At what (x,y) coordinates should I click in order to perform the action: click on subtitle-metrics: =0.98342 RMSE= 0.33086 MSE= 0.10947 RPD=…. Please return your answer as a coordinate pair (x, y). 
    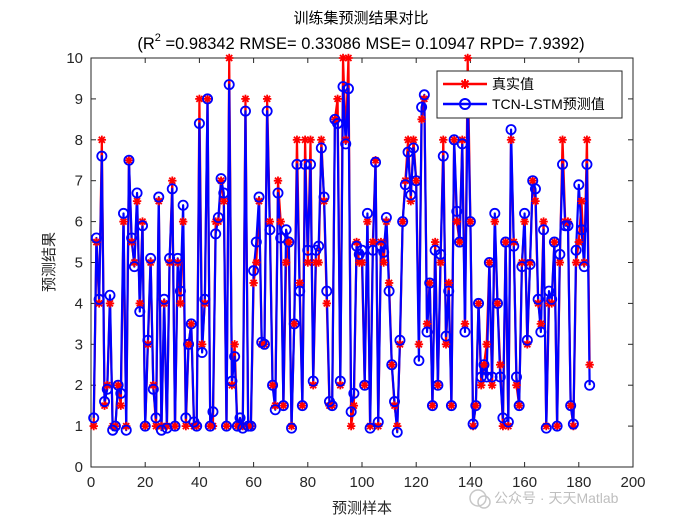
    Looking at the image, I should click on (373, 44).